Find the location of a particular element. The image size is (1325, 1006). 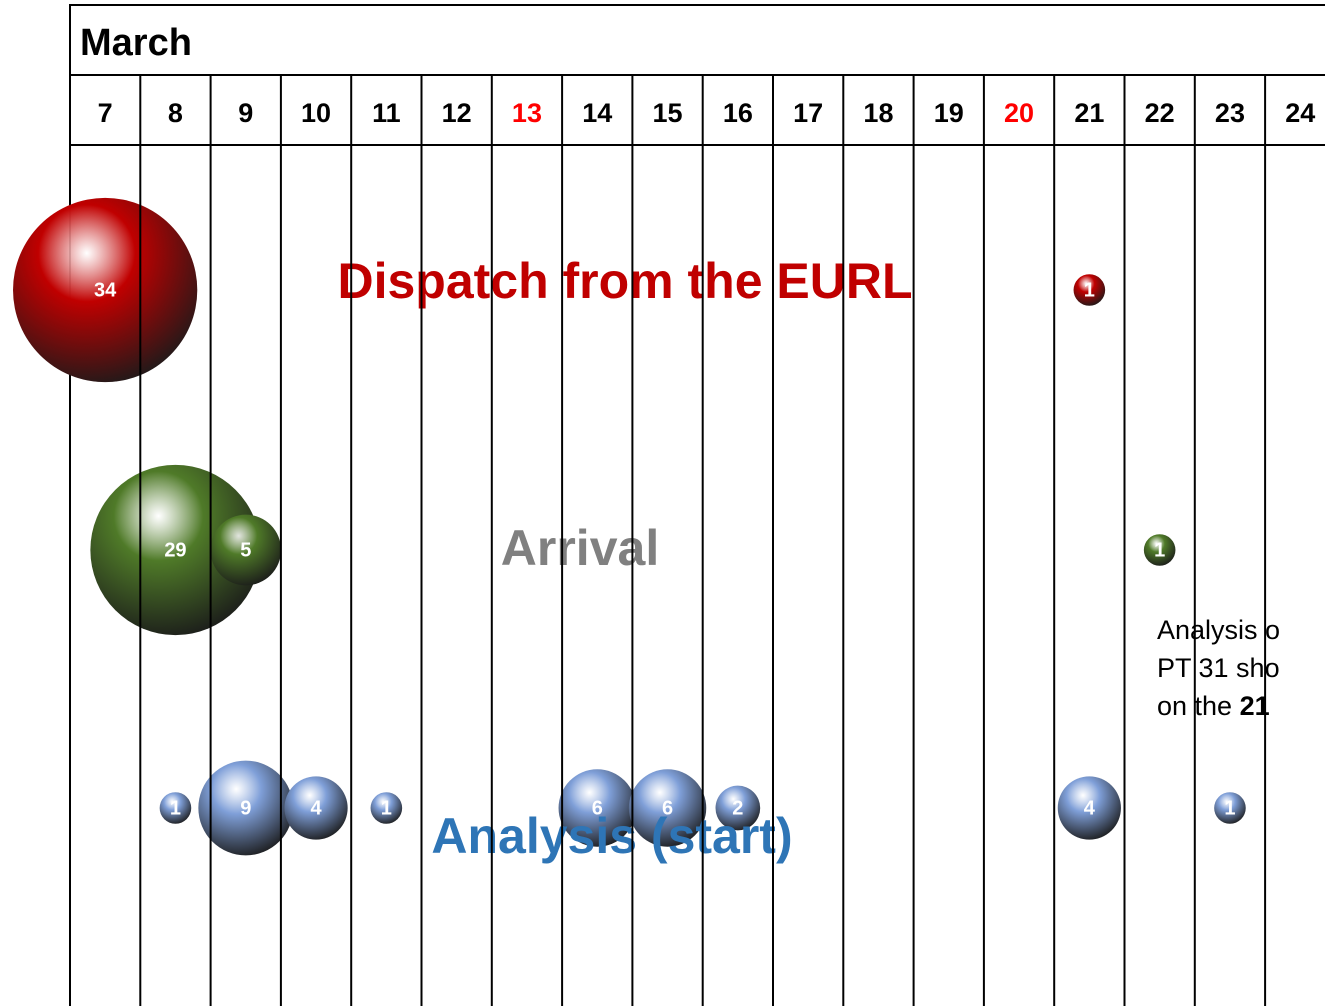

annotation: PT 31 sho is located at coordinates (1218, 668).